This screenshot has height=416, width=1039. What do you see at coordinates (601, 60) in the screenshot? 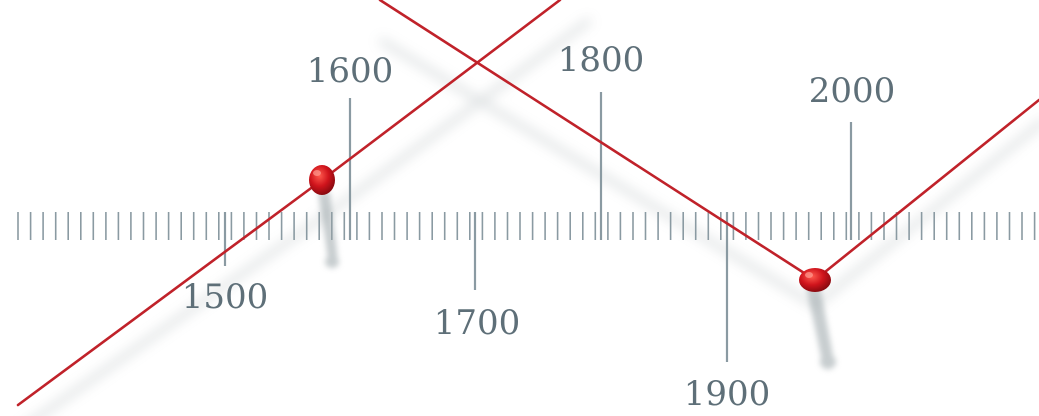
I see `label-1800: 1800` at bounding box center [601, 60].